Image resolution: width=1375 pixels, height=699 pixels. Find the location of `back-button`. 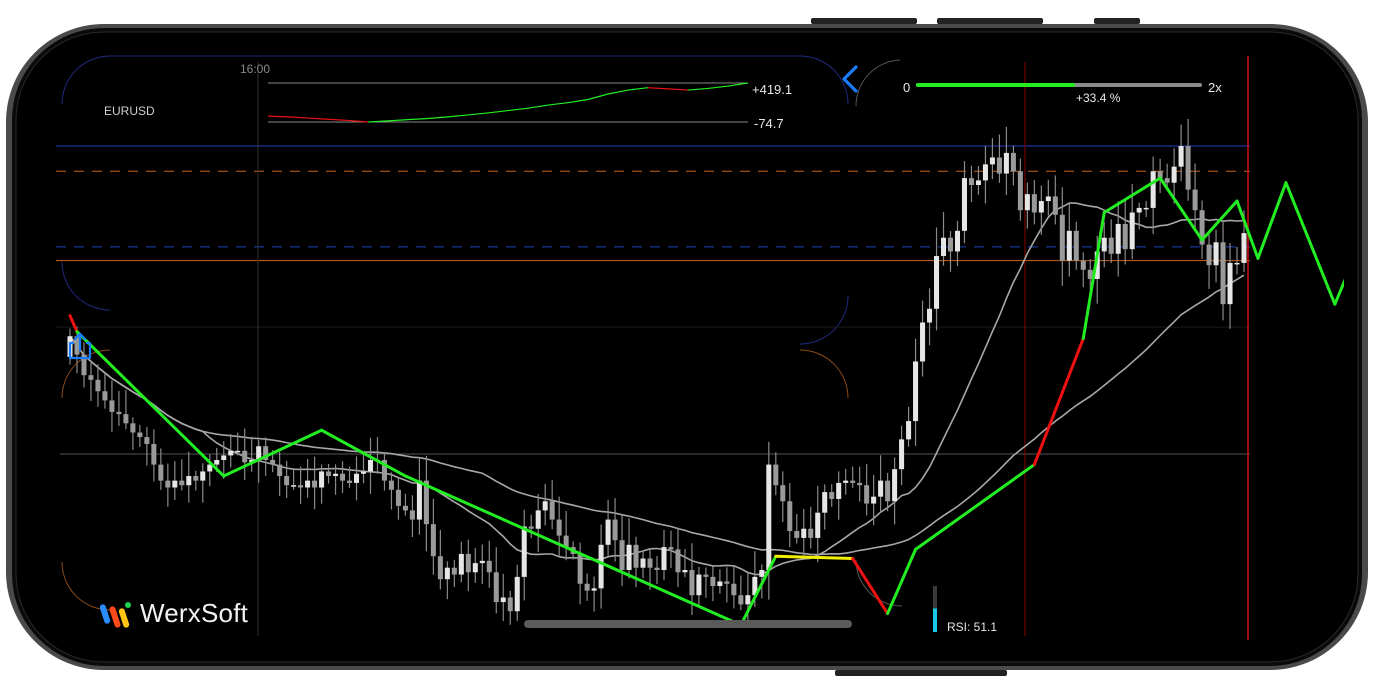

back-button is located at coordinates (851, 79).